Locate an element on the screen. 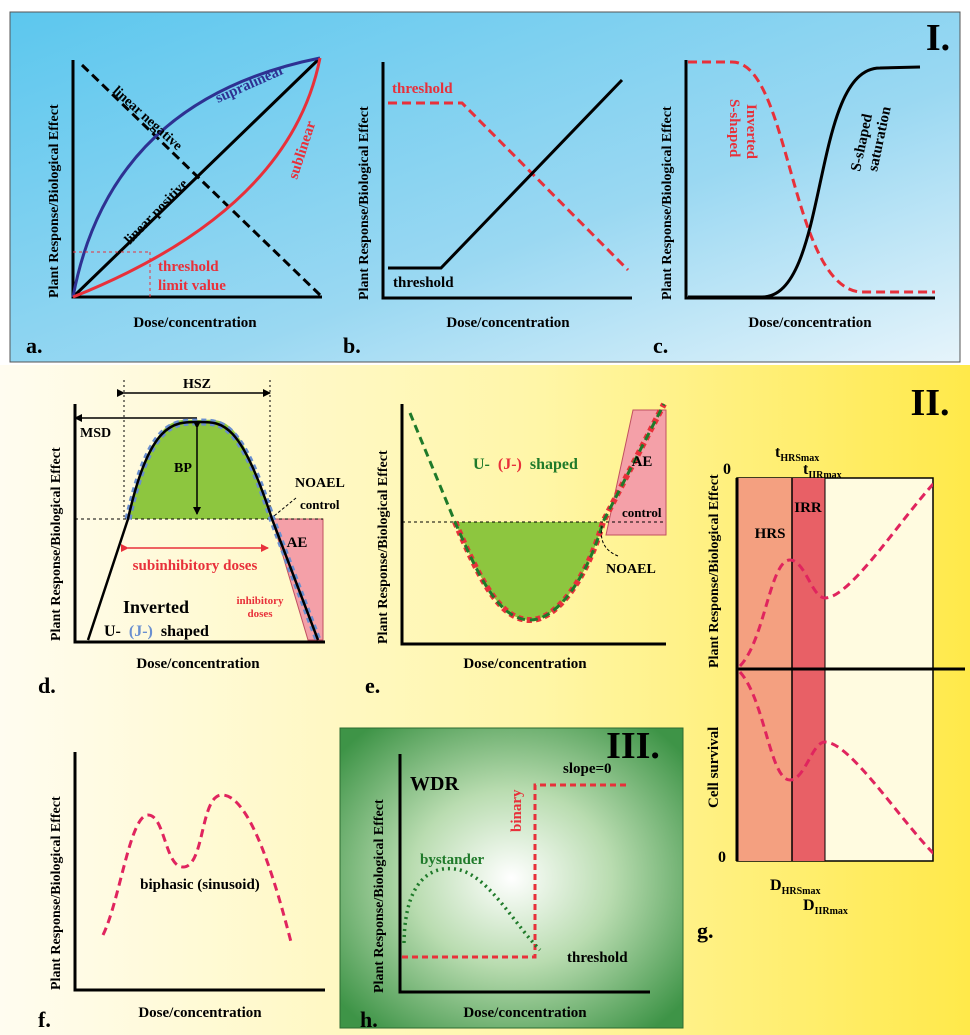  panel-g-t-hrs-label: tHRSmax is located at coordinates (797, 454).